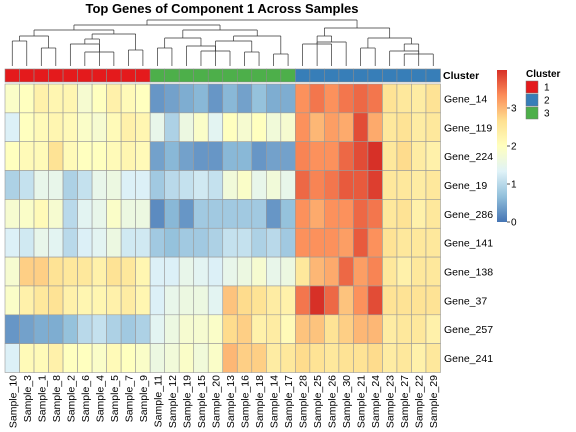  Describe the element at coordinates (468, 244) in the screenshot. I see `row-label: Gene_141` at that location.